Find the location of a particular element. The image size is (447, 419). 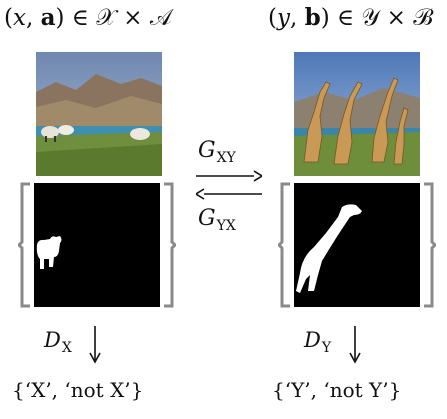

left-discriminator-arrow is located at coordinates (95, 345).